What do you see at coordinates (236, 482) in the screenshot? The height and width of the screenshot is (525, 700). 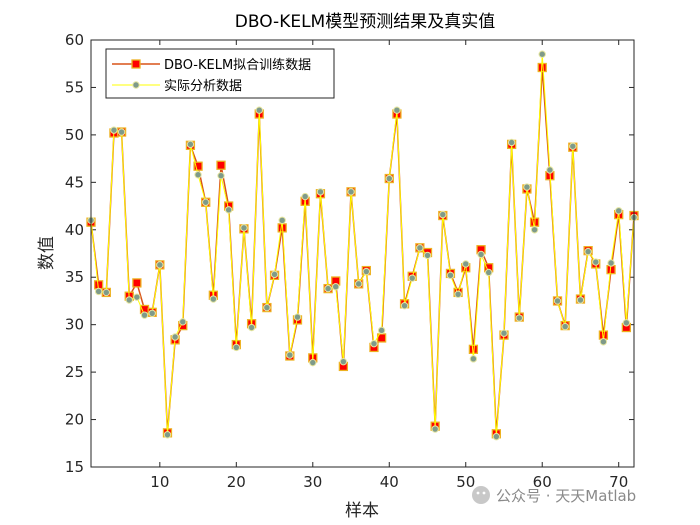 I see `x-tick-label: 20` at bounding box center [236, 482].